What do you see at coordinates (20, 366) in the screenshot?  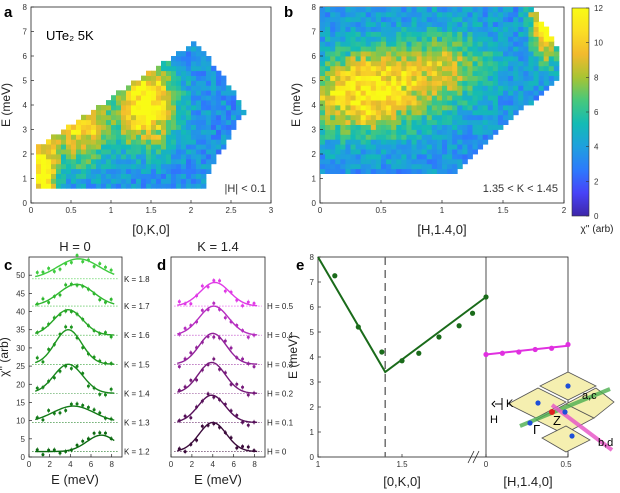 I see `cPlot-ytick-label: 25` at bounding box center [20, 366].